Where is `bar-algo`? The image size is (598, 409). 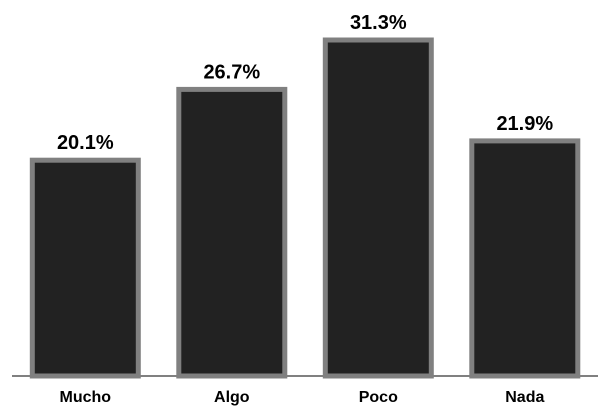
bar-algo is located at coordinates (232, 232).